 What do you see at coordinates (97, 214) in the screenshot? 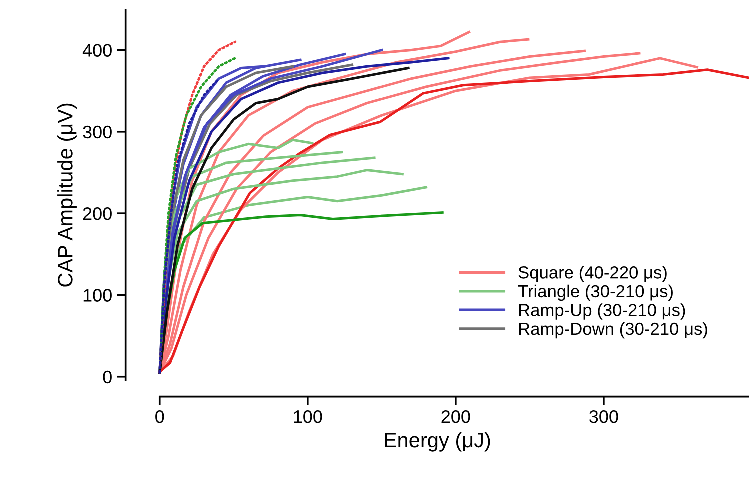
I see `y-tick-label: 200` at bounding box center [97, 214].